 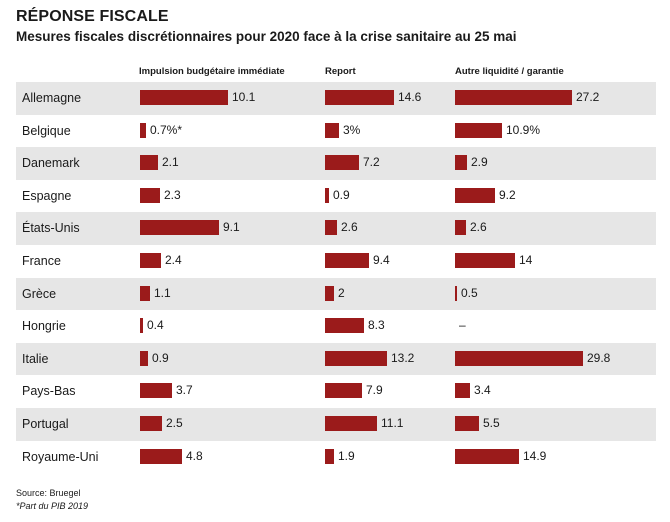 I want to click on value-label-report: 8.3, so click(x=376, y=325).